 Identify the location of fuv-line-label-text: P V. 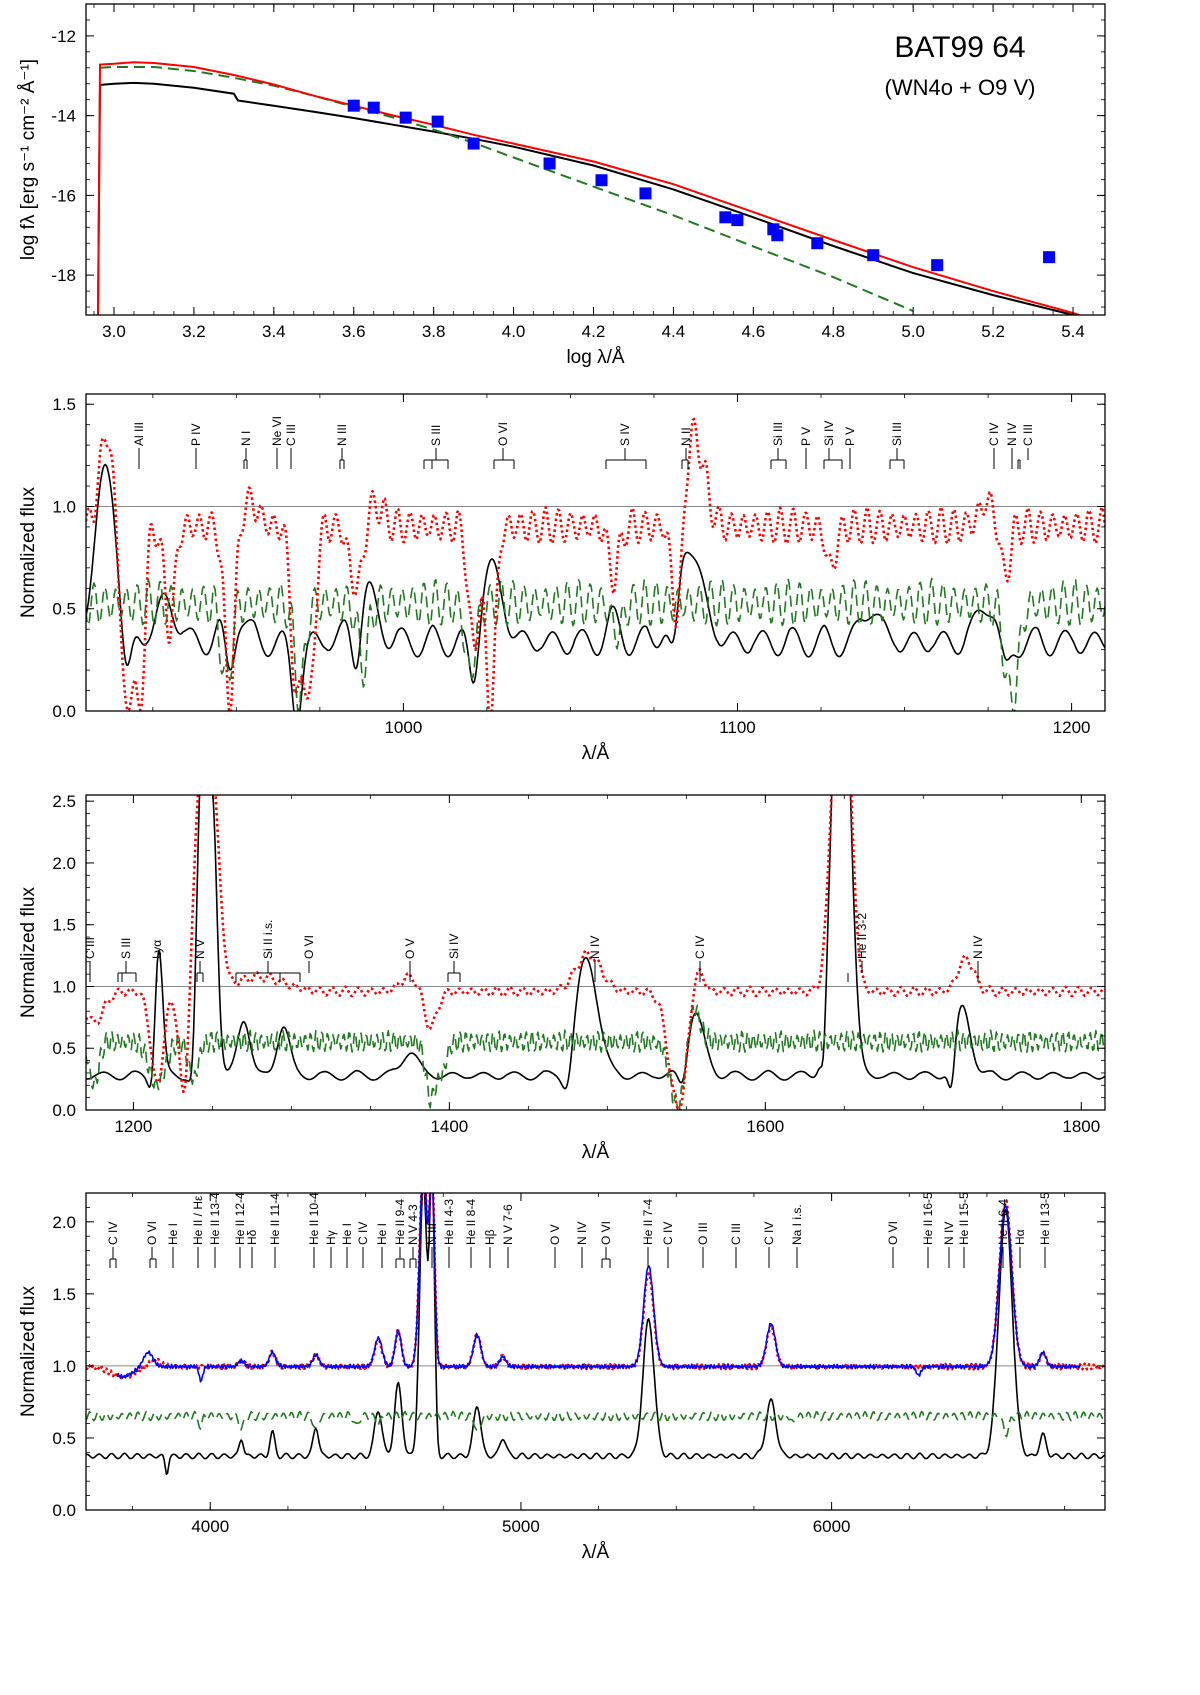
(850, 436).